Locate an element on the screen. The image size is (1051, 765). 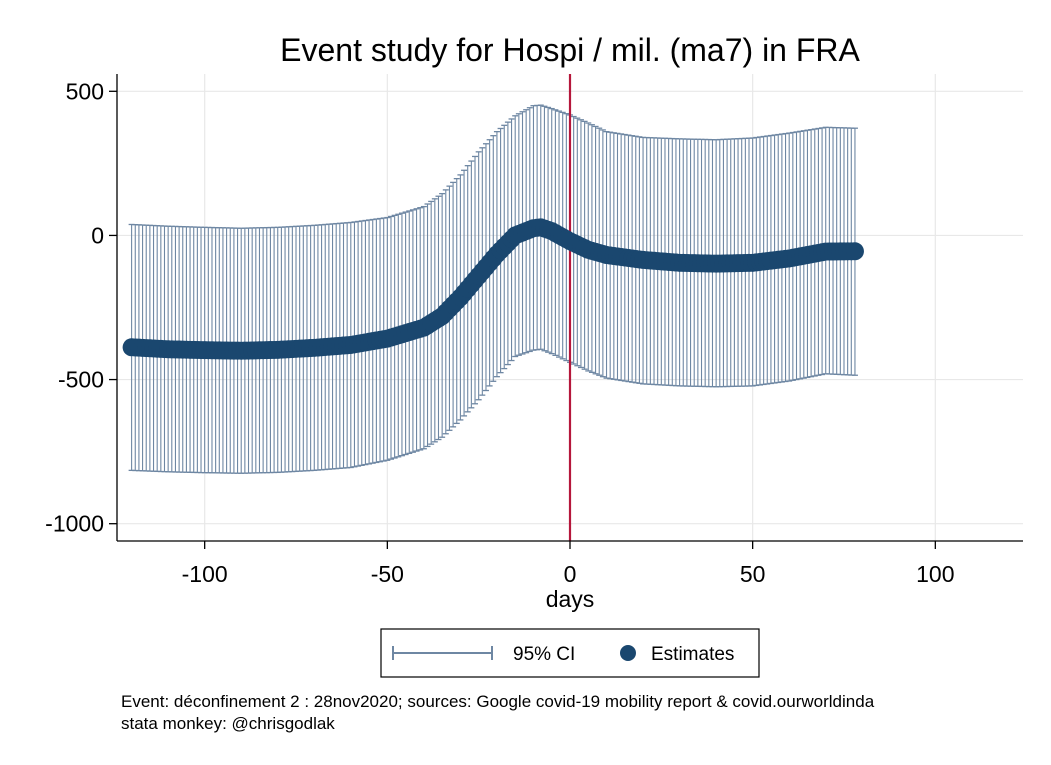
x-tick-label: 0 is located at coordinates (570, 574).